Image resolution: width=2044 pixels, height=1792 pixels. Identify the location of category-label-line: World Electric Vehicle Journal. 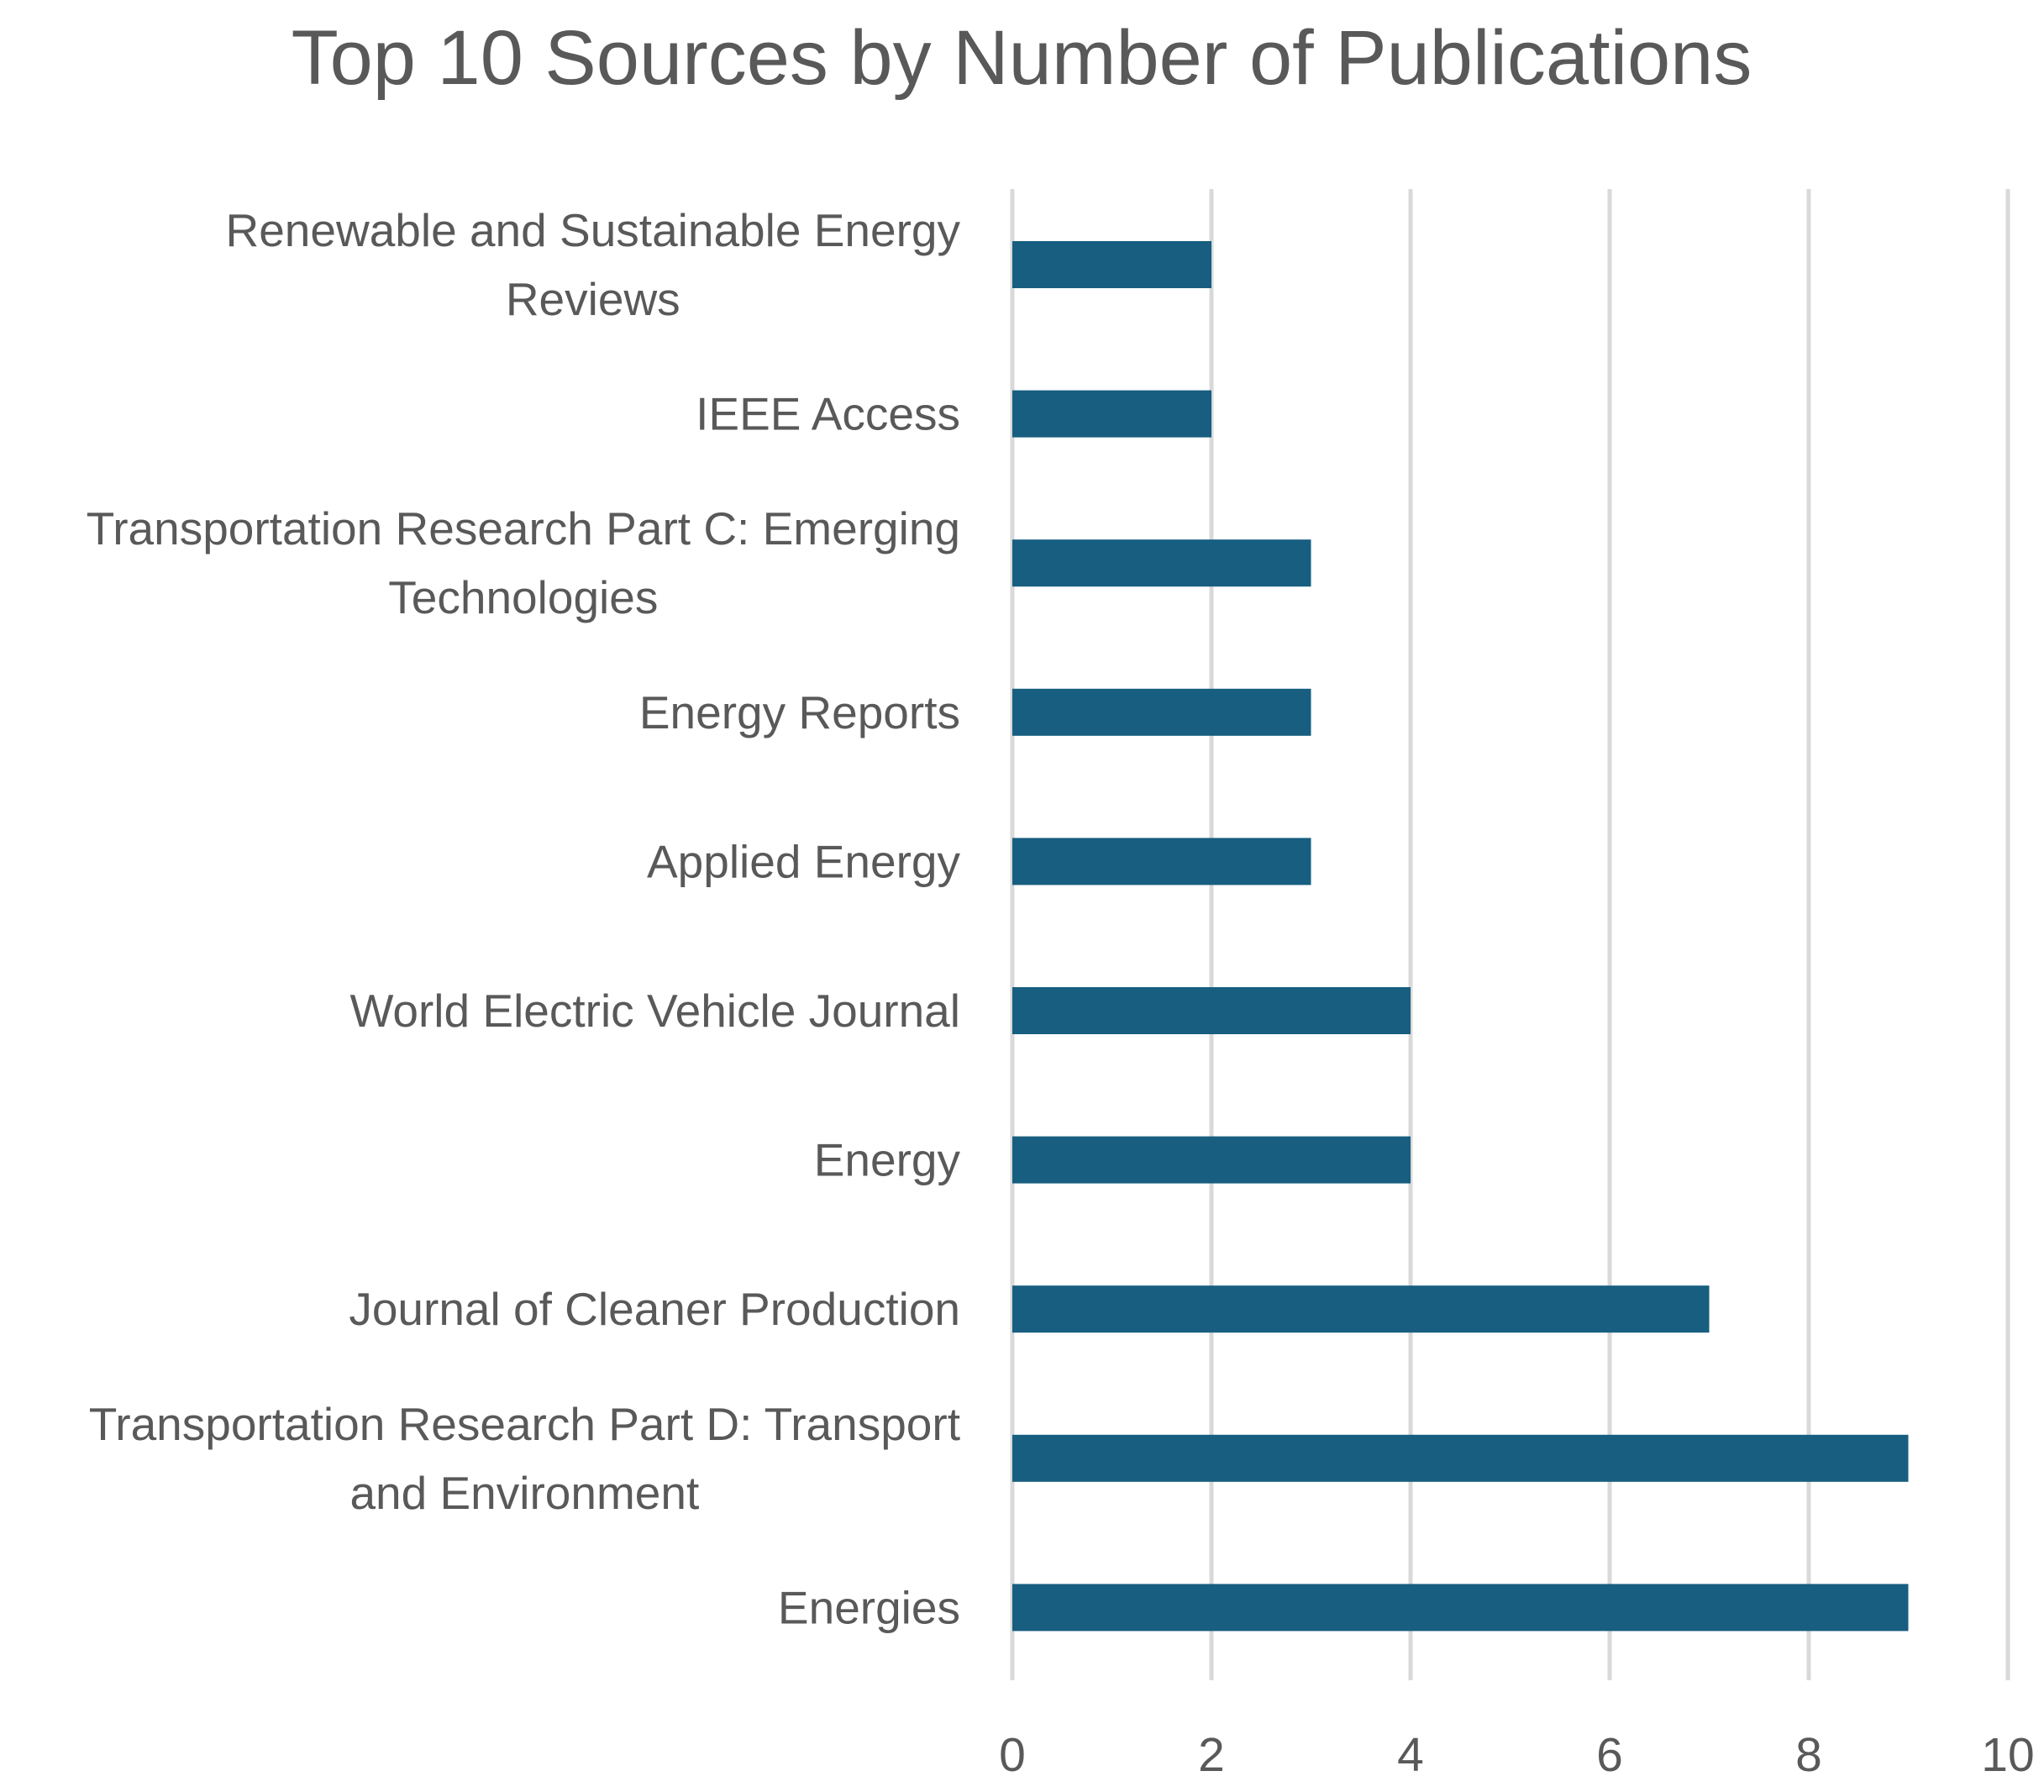
(654, 1011).